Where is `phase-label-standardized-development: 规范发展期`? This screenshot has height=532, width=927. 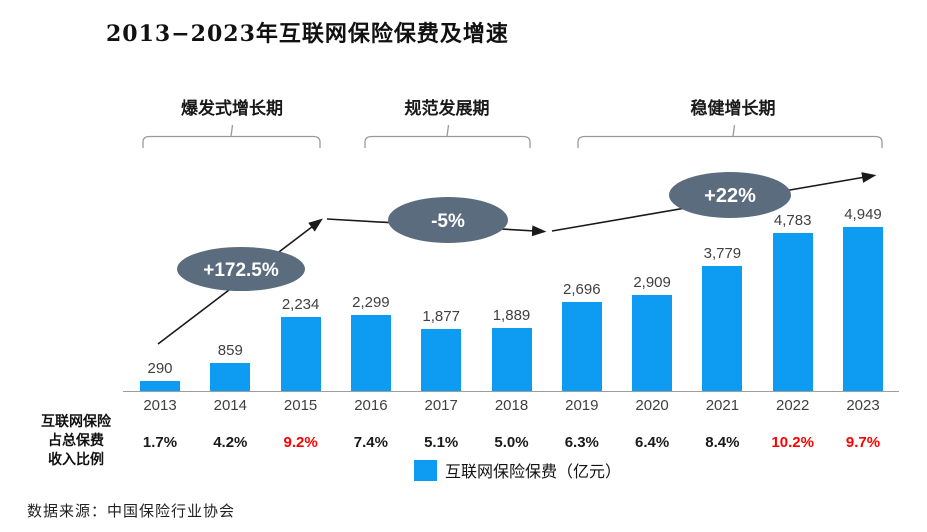 phase-label-standardized-development: 规范发展期 is located at coordinates (447, 109).